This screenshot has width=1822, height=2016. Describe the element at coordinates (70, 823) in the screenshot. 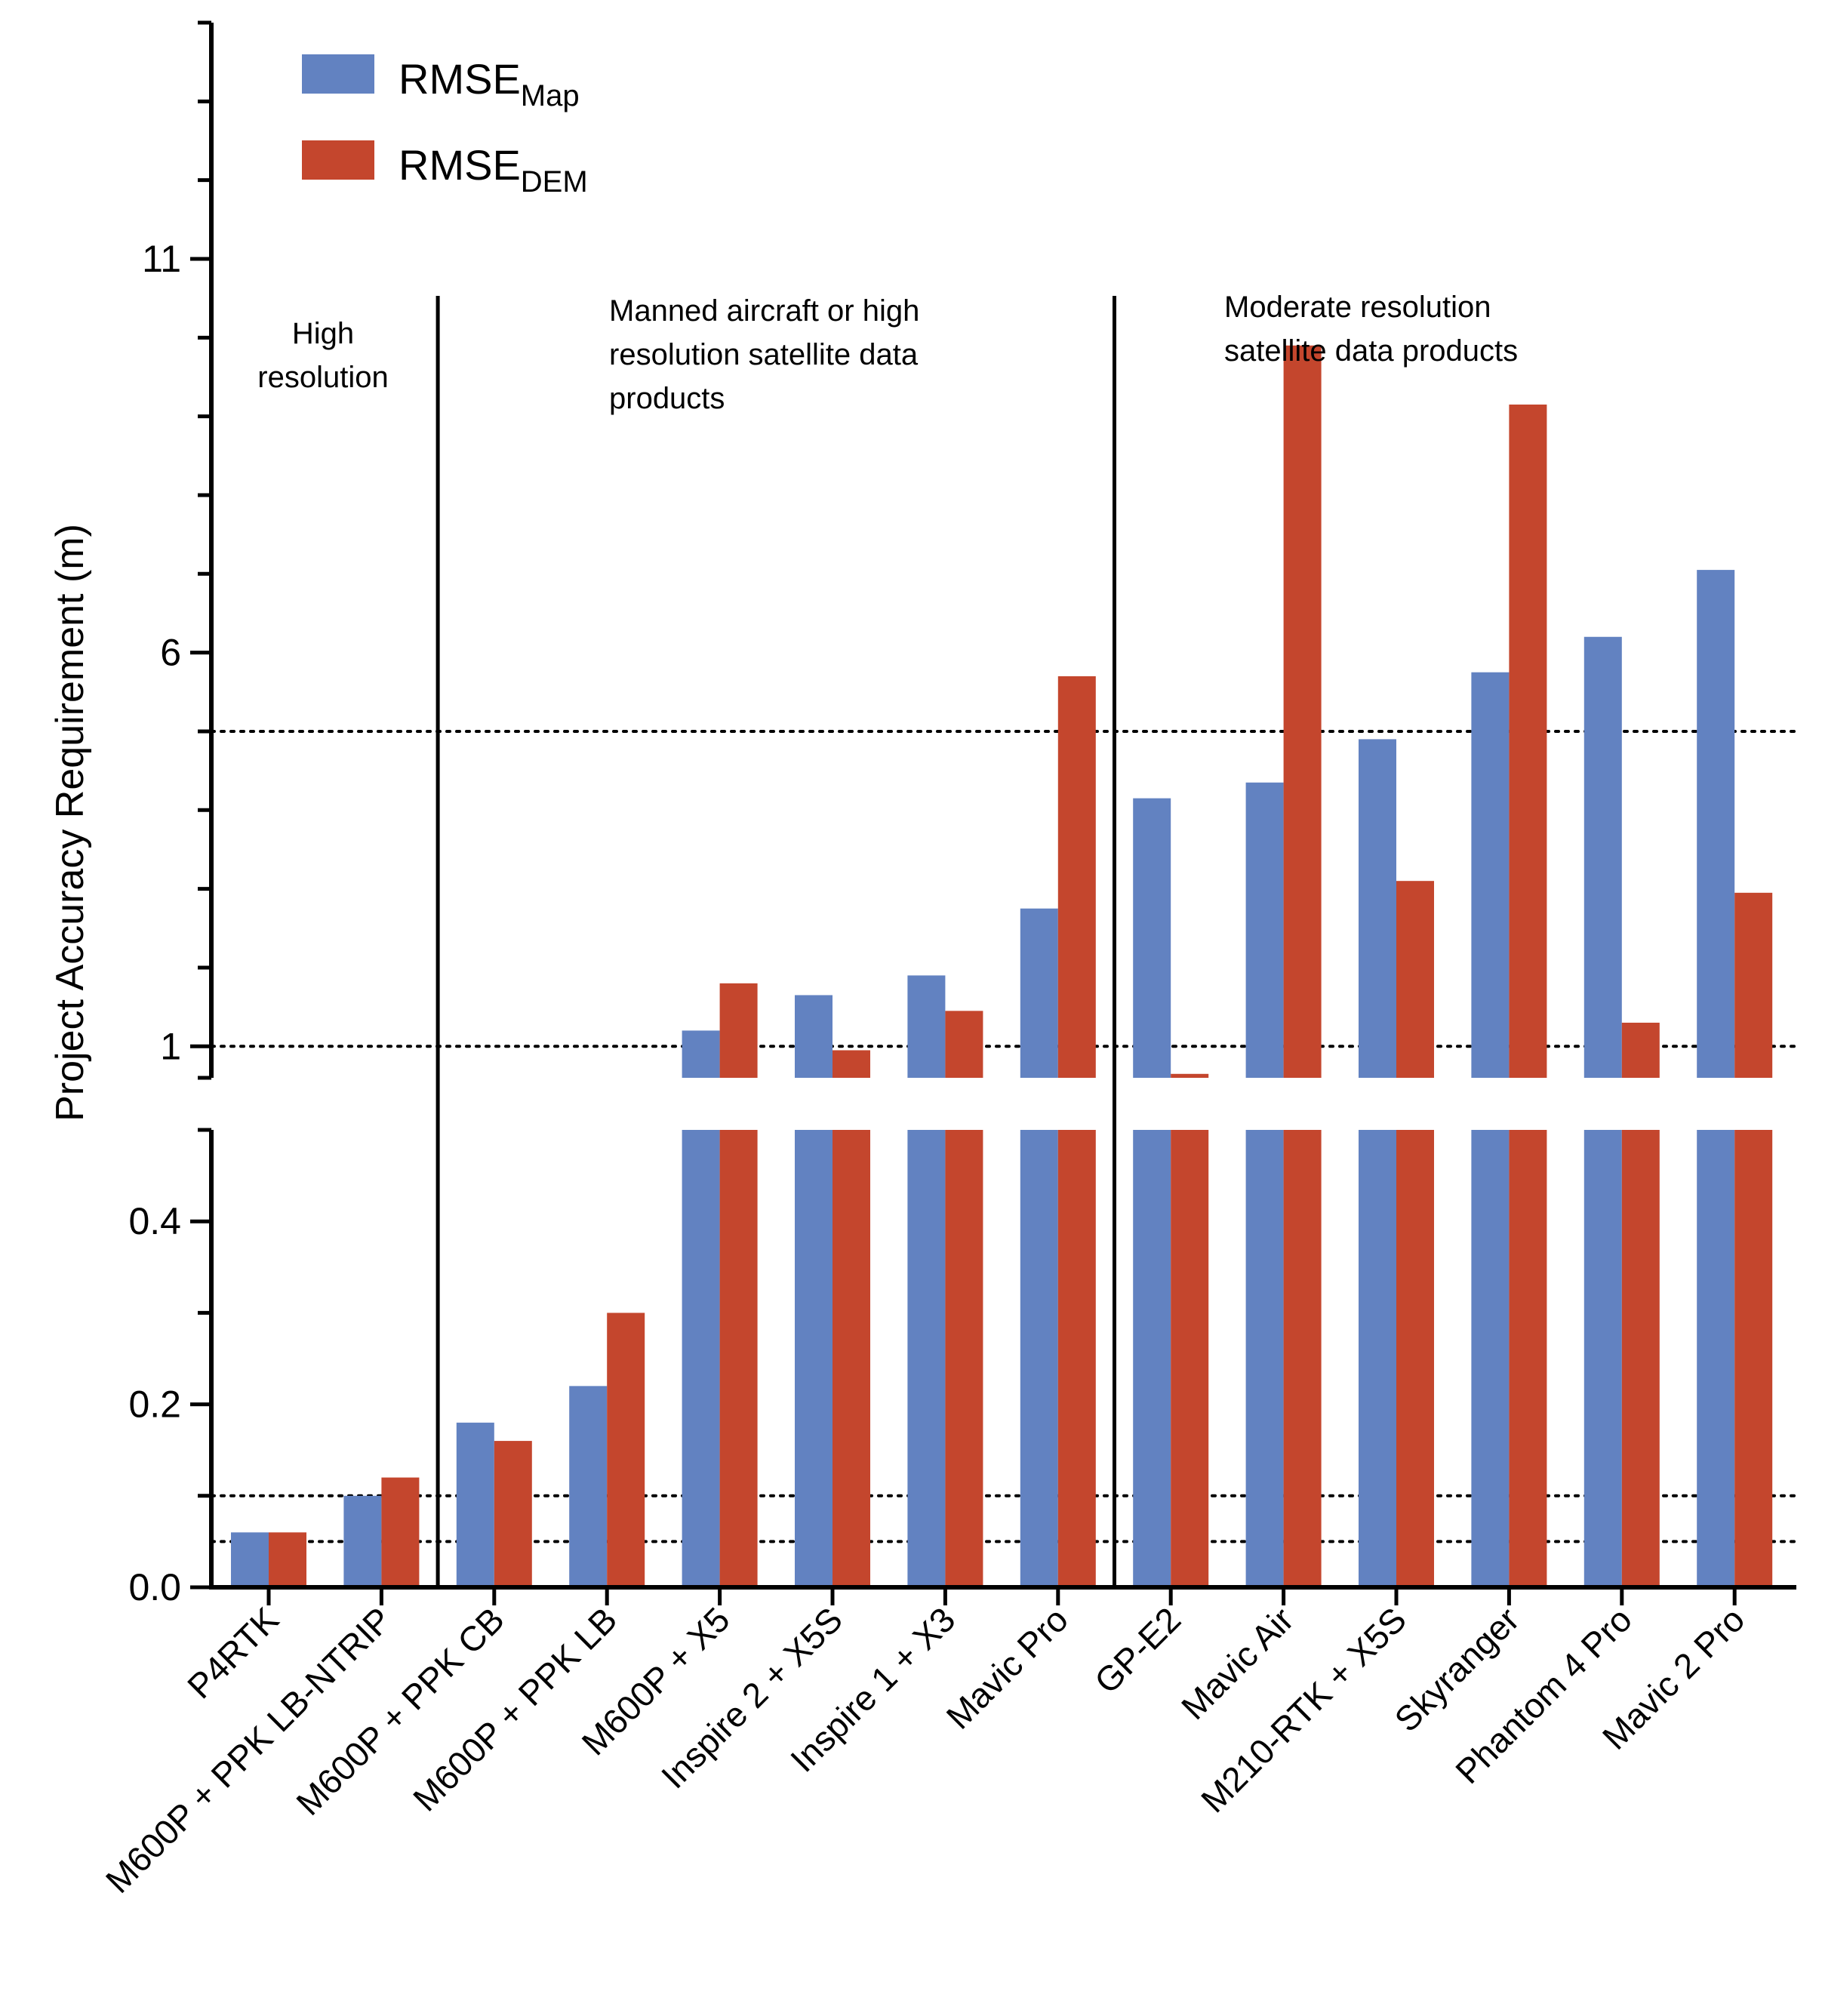

I see `y-axis-title: Project Accuracy Requirement (m)` at that location.